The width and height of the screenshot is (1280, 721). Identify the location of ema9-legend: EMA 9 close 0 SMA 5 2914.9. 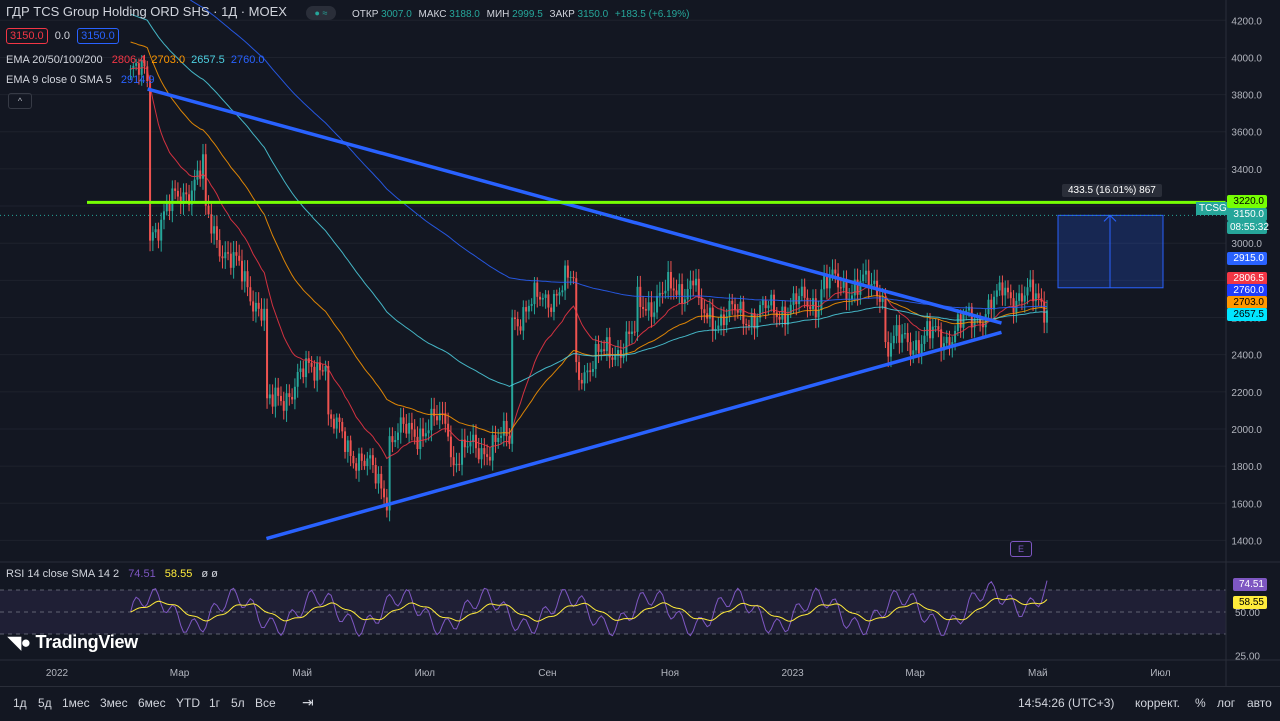
(83, 80).